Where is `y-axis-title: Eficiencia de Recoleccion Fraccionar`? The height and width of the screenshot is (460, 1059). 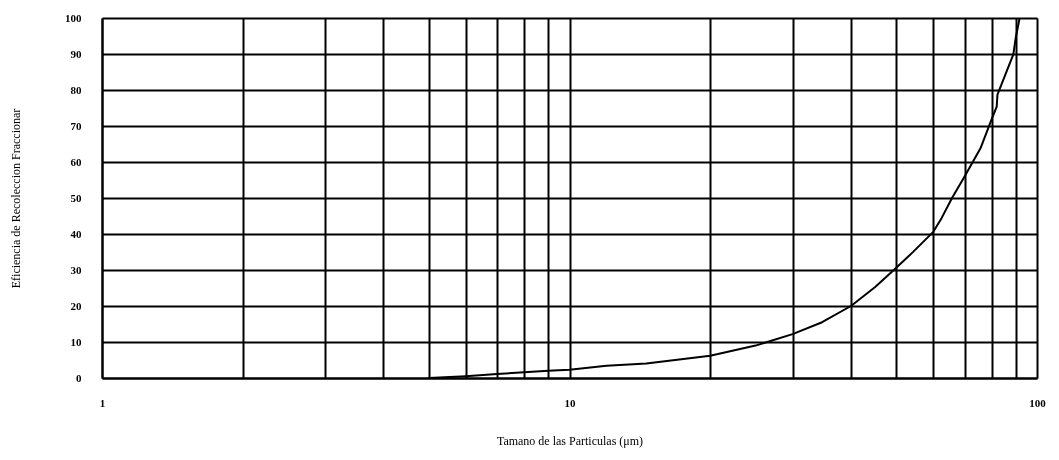
y-axis-title: Eficiencia de Recoleccion Fraccionar is located at coordinates (15, 198).